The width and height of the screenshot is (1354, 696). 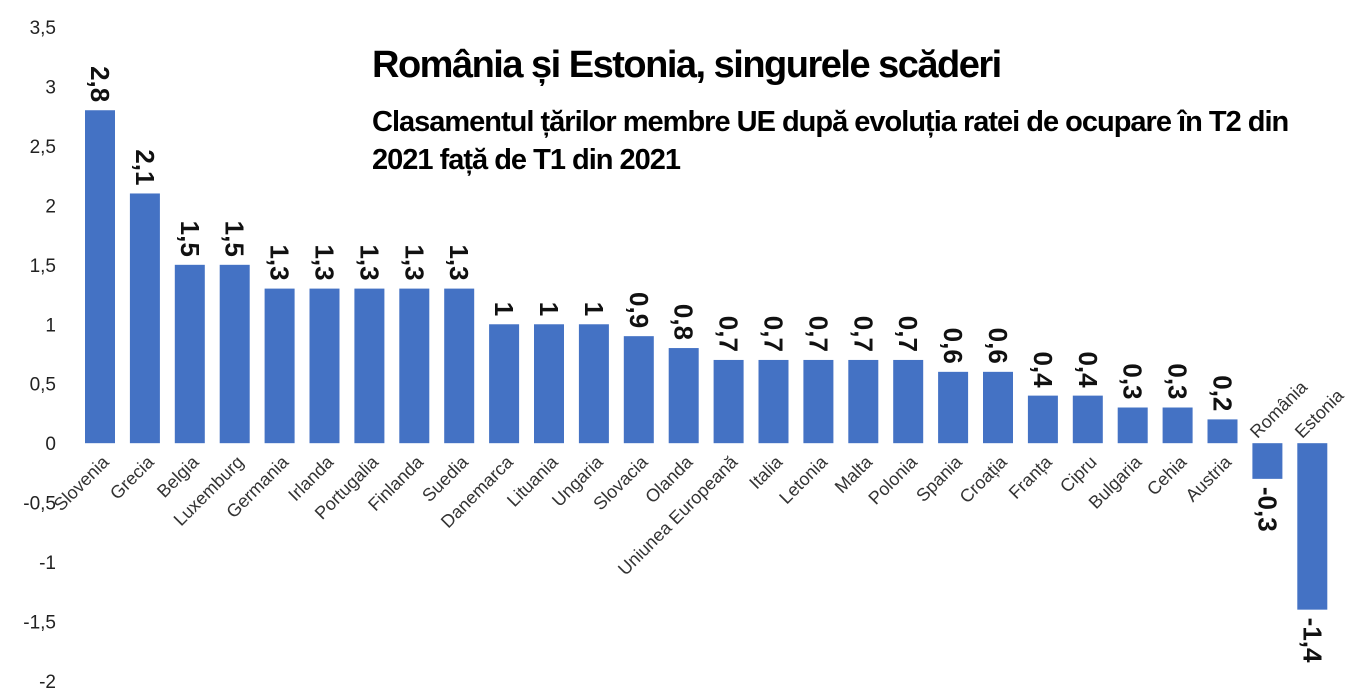 I want to click on y-tick-label: 2,5, so click(x=43, y=147).